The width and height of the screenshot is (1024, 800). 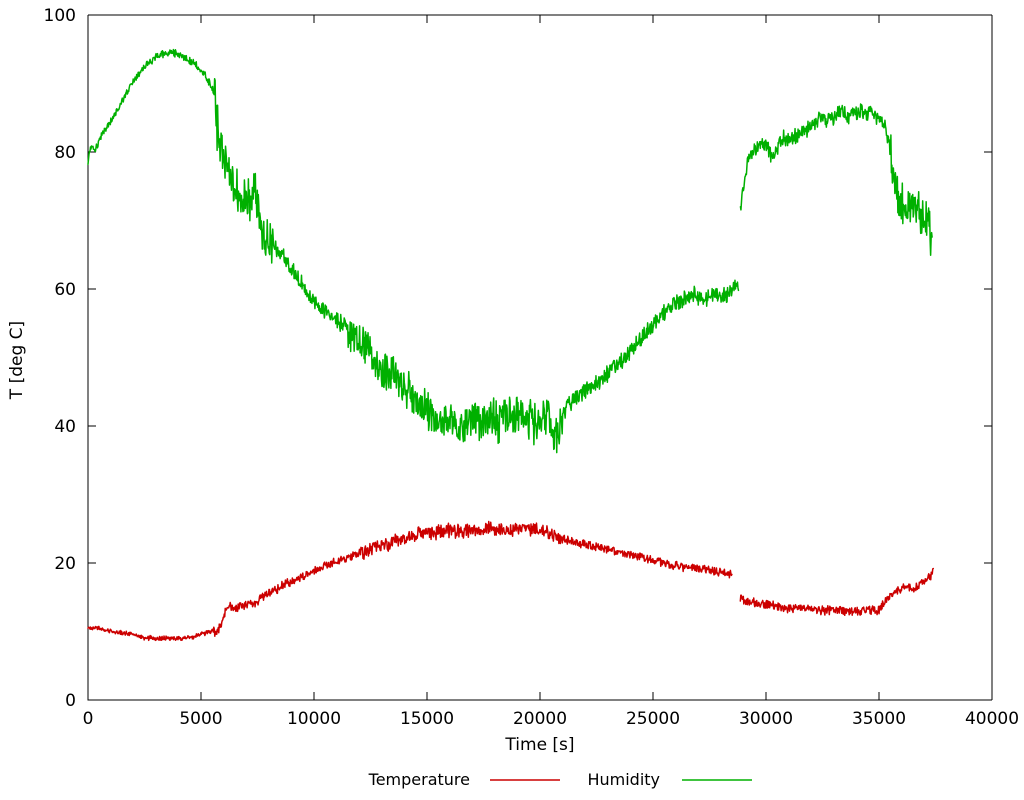 I want to click on x-axis-title: Time [s], so click(x=539, y=745).